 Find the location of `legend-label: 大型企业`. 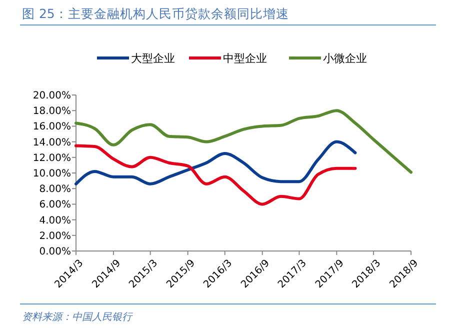

legend-label: 大型企业 is located at coordinates (153, 58).